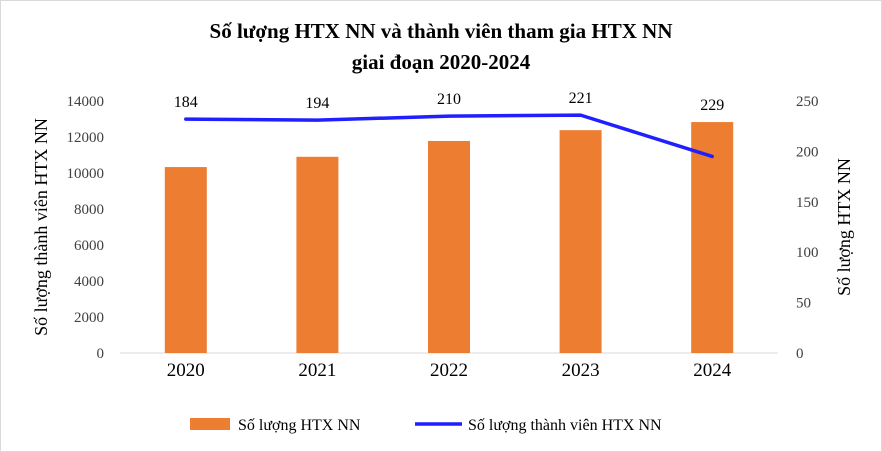 The width and height of the screenshot is (882, 452). I want to click on legend-swatch-bar, so click(210, 424).